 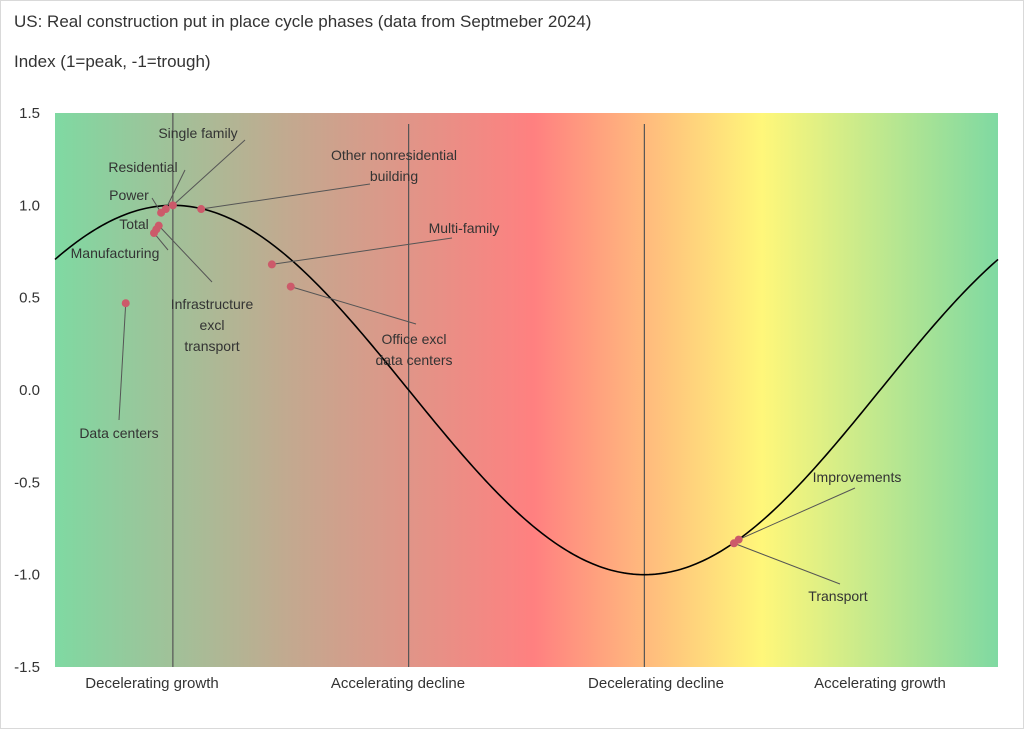 I want to click on phase-label: Decelerating decline, so click(x=656, y=683).